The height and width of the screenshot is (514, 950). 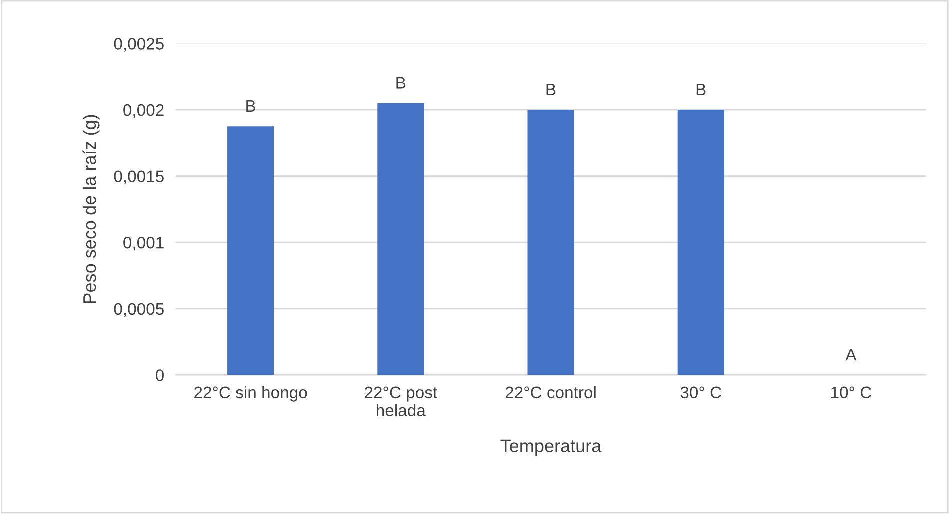 What do you see at coordinates (551, 448) in the screenshot?
I see `x-axis-title: Temperatura` at bounding box center [551, 448].